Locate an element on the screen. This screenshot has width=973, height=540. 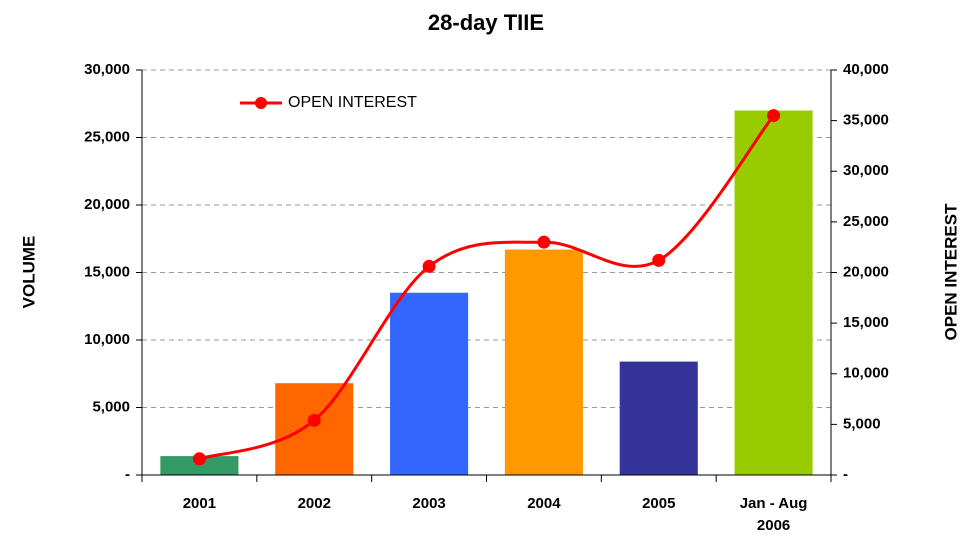
y2-tick-label: 40,000 is located at coordinates (866, 69).